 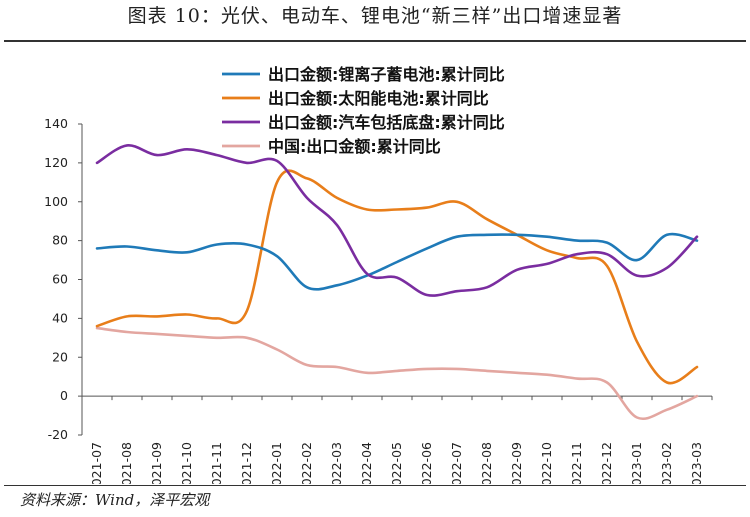 I want to click on y-tick-label: 20, so click(x=60, y=356).